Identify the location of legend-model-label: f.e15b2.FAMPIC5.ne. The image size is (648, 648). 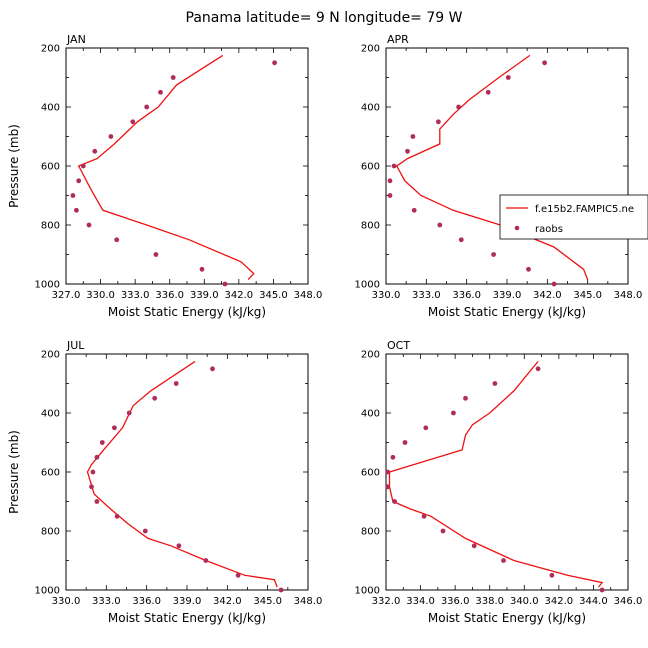
(584, 209).